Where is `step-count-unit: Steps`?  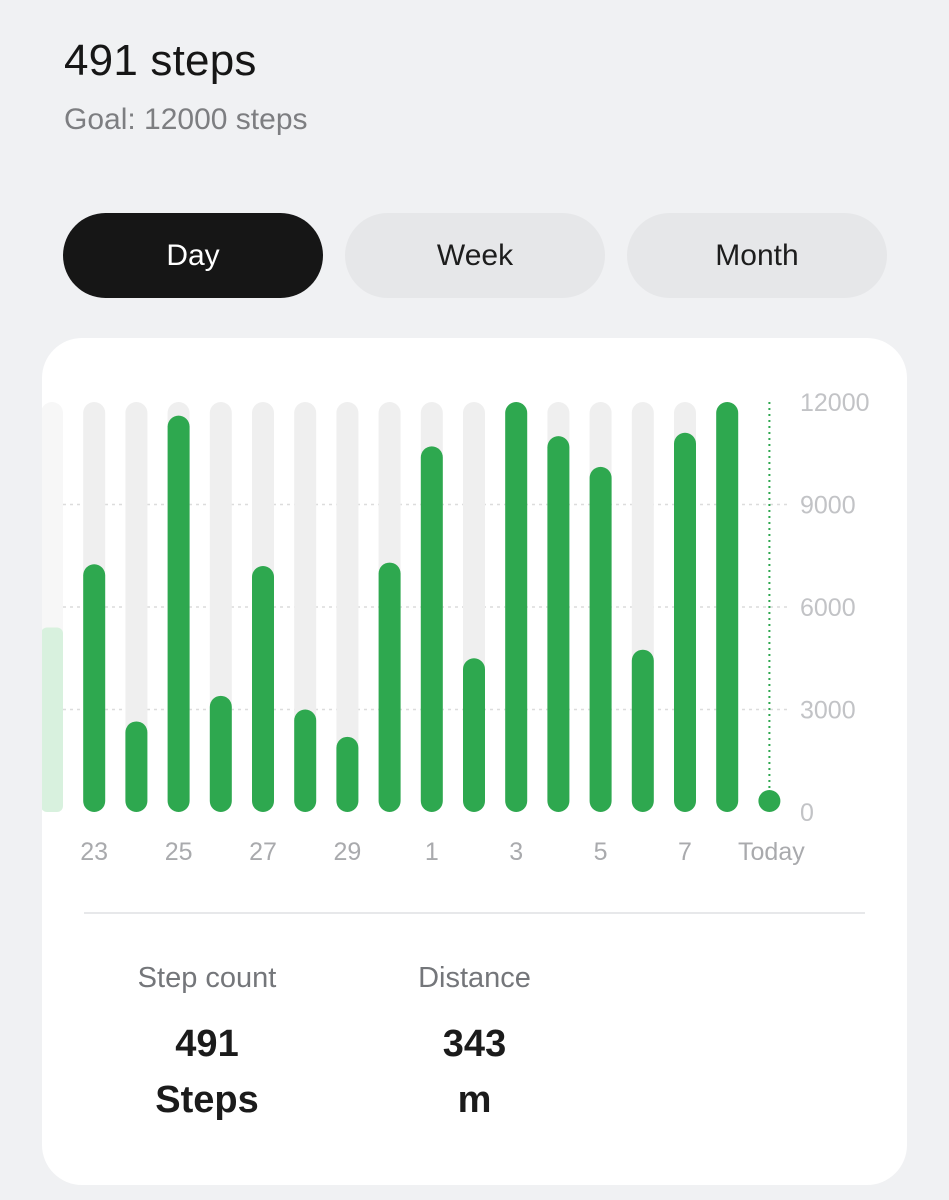
step-count-unit: Steps is located at coordinates (207, 1100).